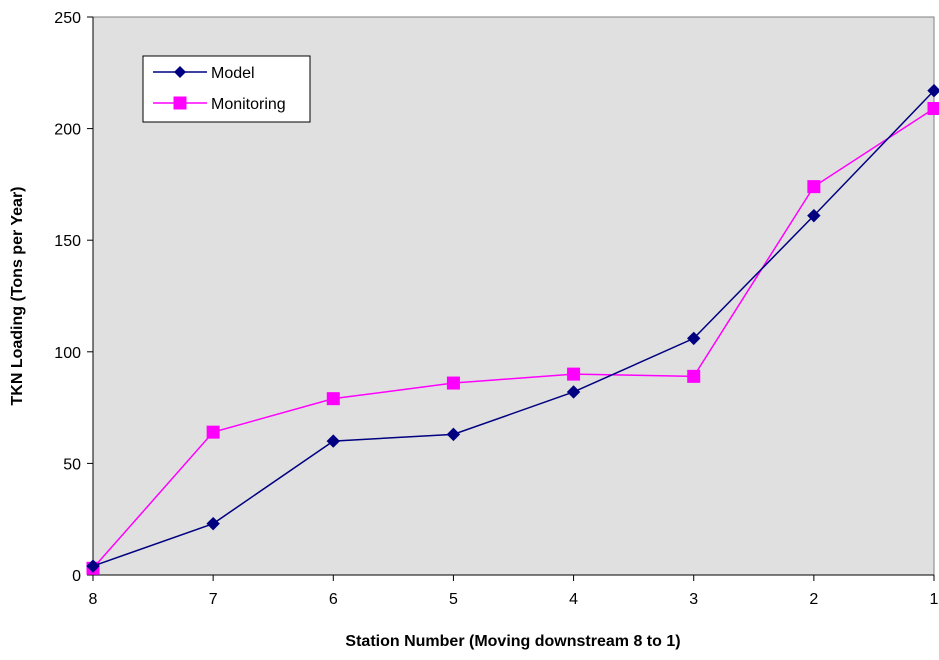  What do you see at coordinates (72, 464) in the screenshot?
I see `y-tick-label: 50` at bounding box center [72, 464].